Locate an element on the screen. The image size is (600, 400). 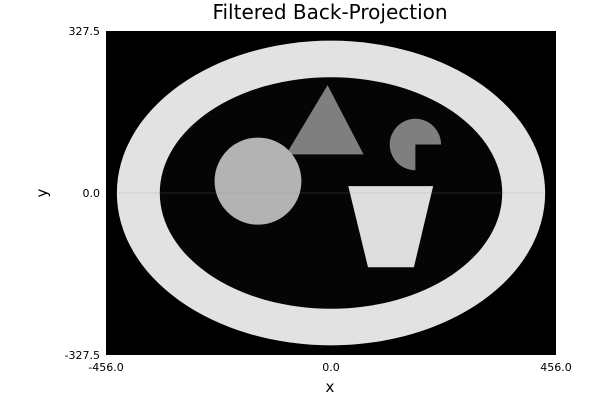
y-tick-label: -327.5 is located at coordinates (82, 355).